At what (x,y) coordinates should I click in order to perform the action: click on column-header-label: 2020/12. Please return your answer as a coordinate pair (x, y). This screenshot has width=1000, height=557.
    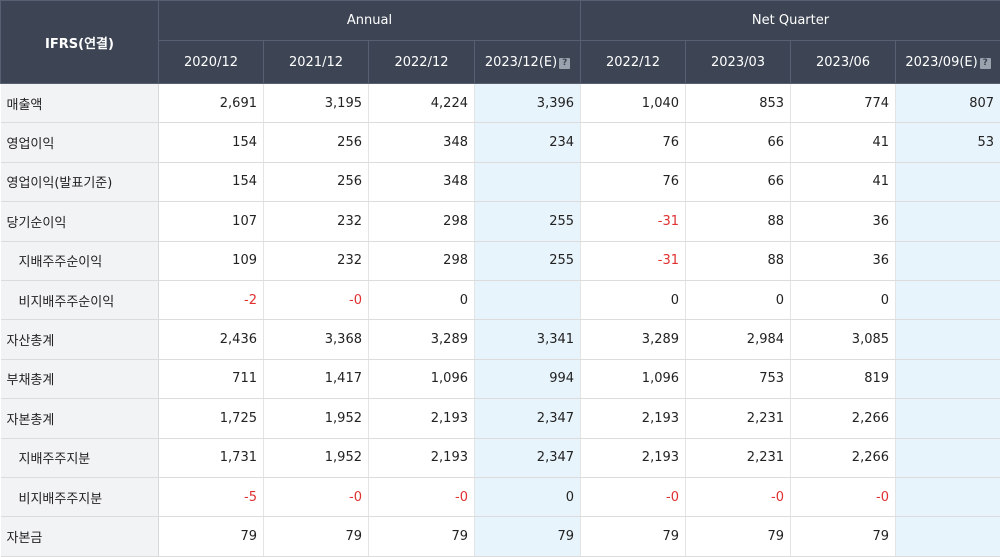
    Looking at the image, I should click on (211, 62).